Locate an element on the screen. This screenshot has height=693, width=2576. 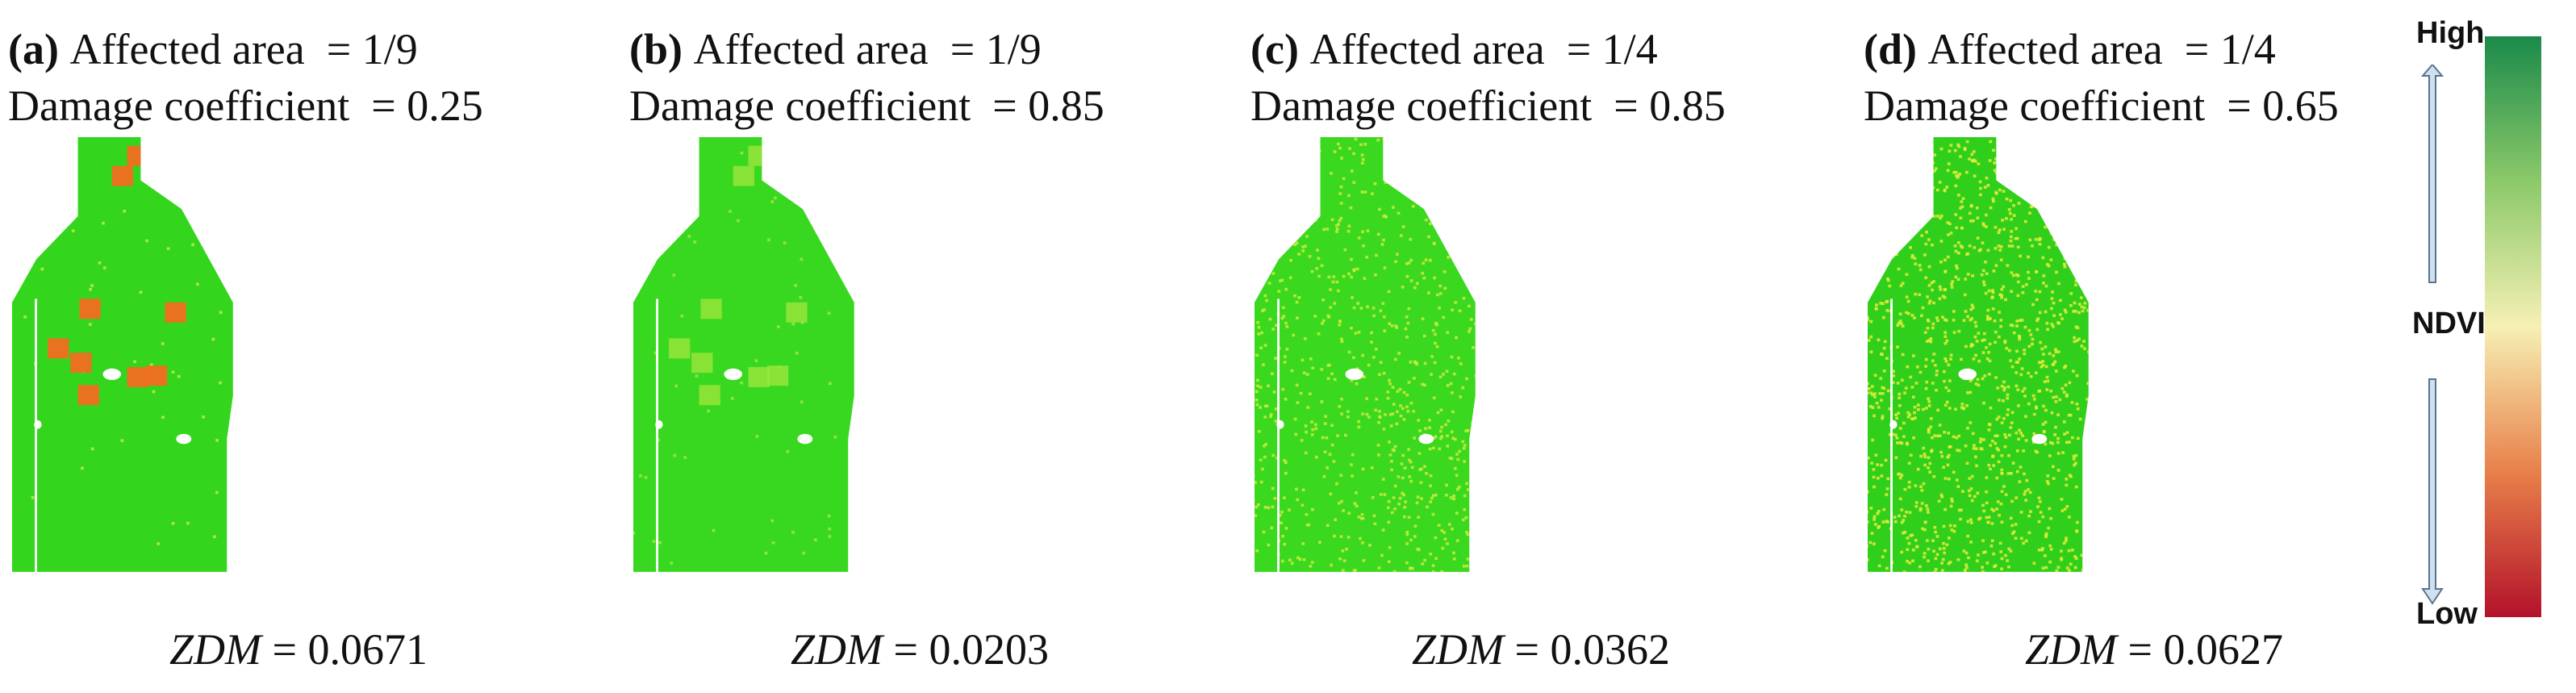
field-area is located at coordinates (122, 354).